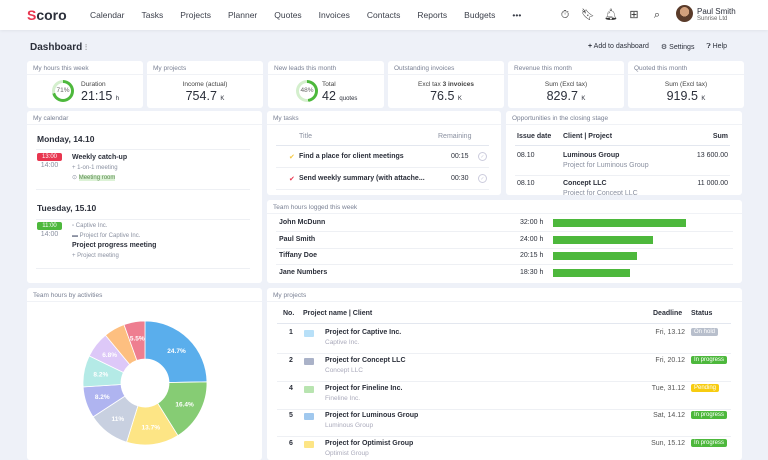 This screenshot has height=460, width=768. Describe the element at coordinates (669, 416) in the screenshot. I see `project-deadline: Sat, 14.12` at that location.